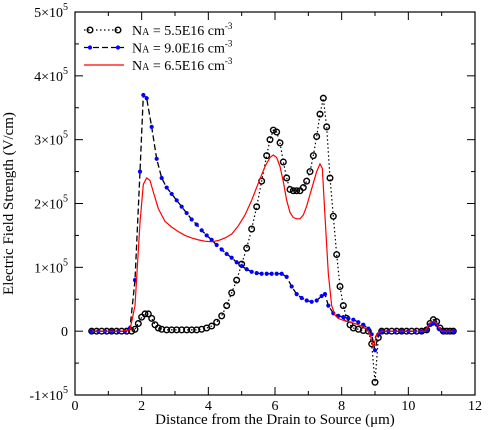 This screenshot has height=430, width=488. What do you see at coordinates (9, 203) in the screenshot?
I see `y-axis-title: Electric Field Strength (V/cm)` at bounding box center [9, 203].